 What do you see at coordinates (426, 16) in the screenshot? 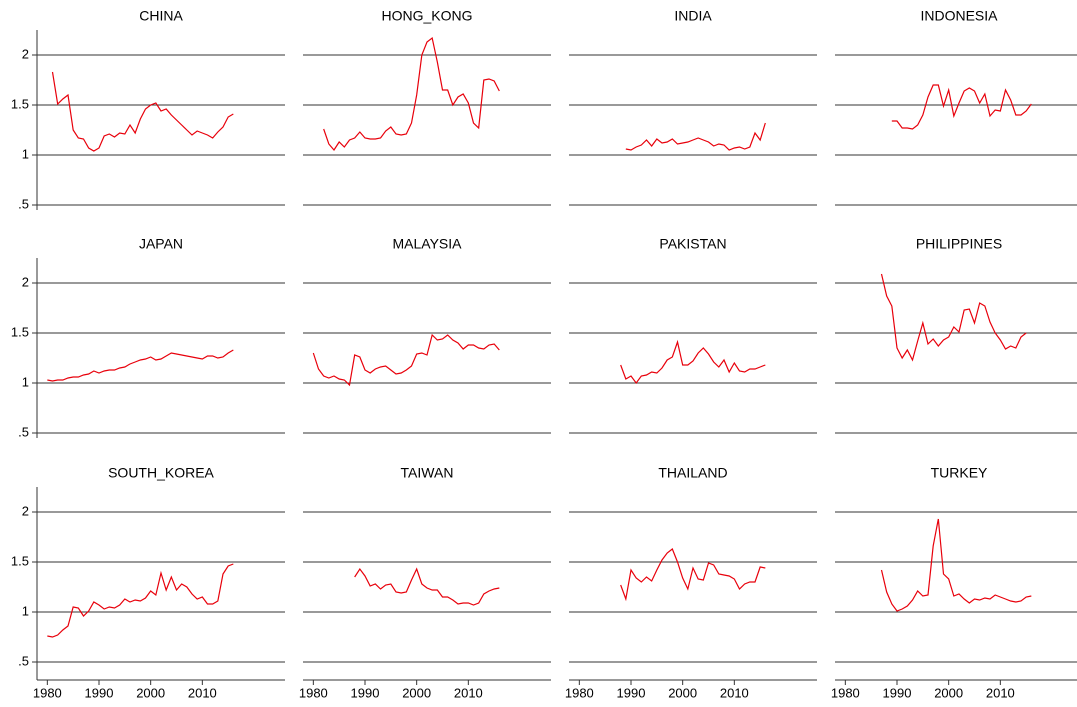
I see `panel-title: HONG_KONG` at bounding box center [426, 16].